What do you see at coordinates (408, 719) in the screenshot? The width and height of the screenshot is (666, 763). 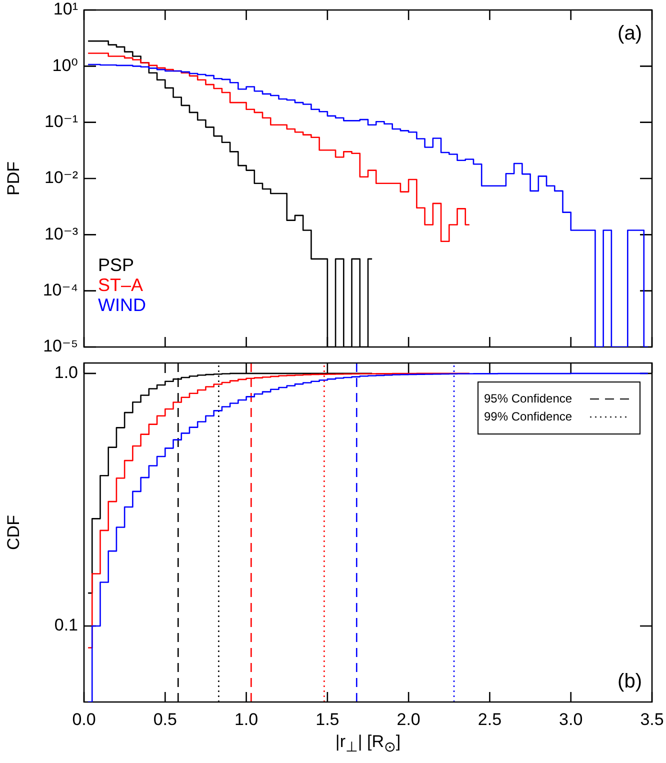 I see `x-tick-label: 2.0` at bounding box center [408, 719].